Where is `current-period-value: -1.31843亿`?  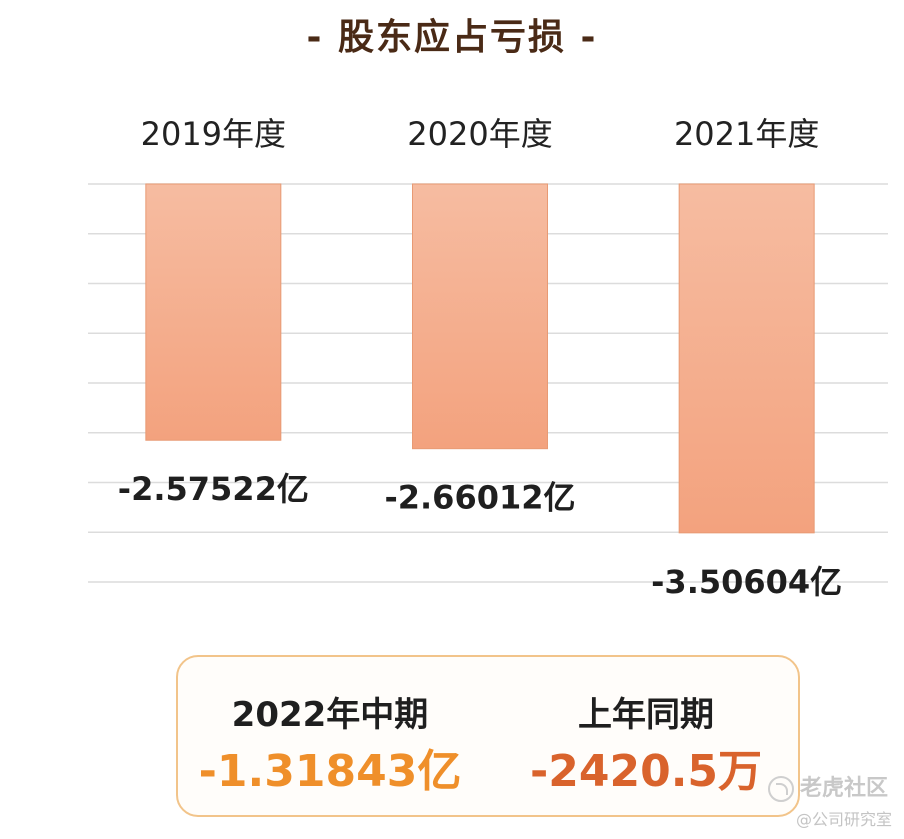
current-period-value: -1.31843亿 is located at coordinates (330, 771).